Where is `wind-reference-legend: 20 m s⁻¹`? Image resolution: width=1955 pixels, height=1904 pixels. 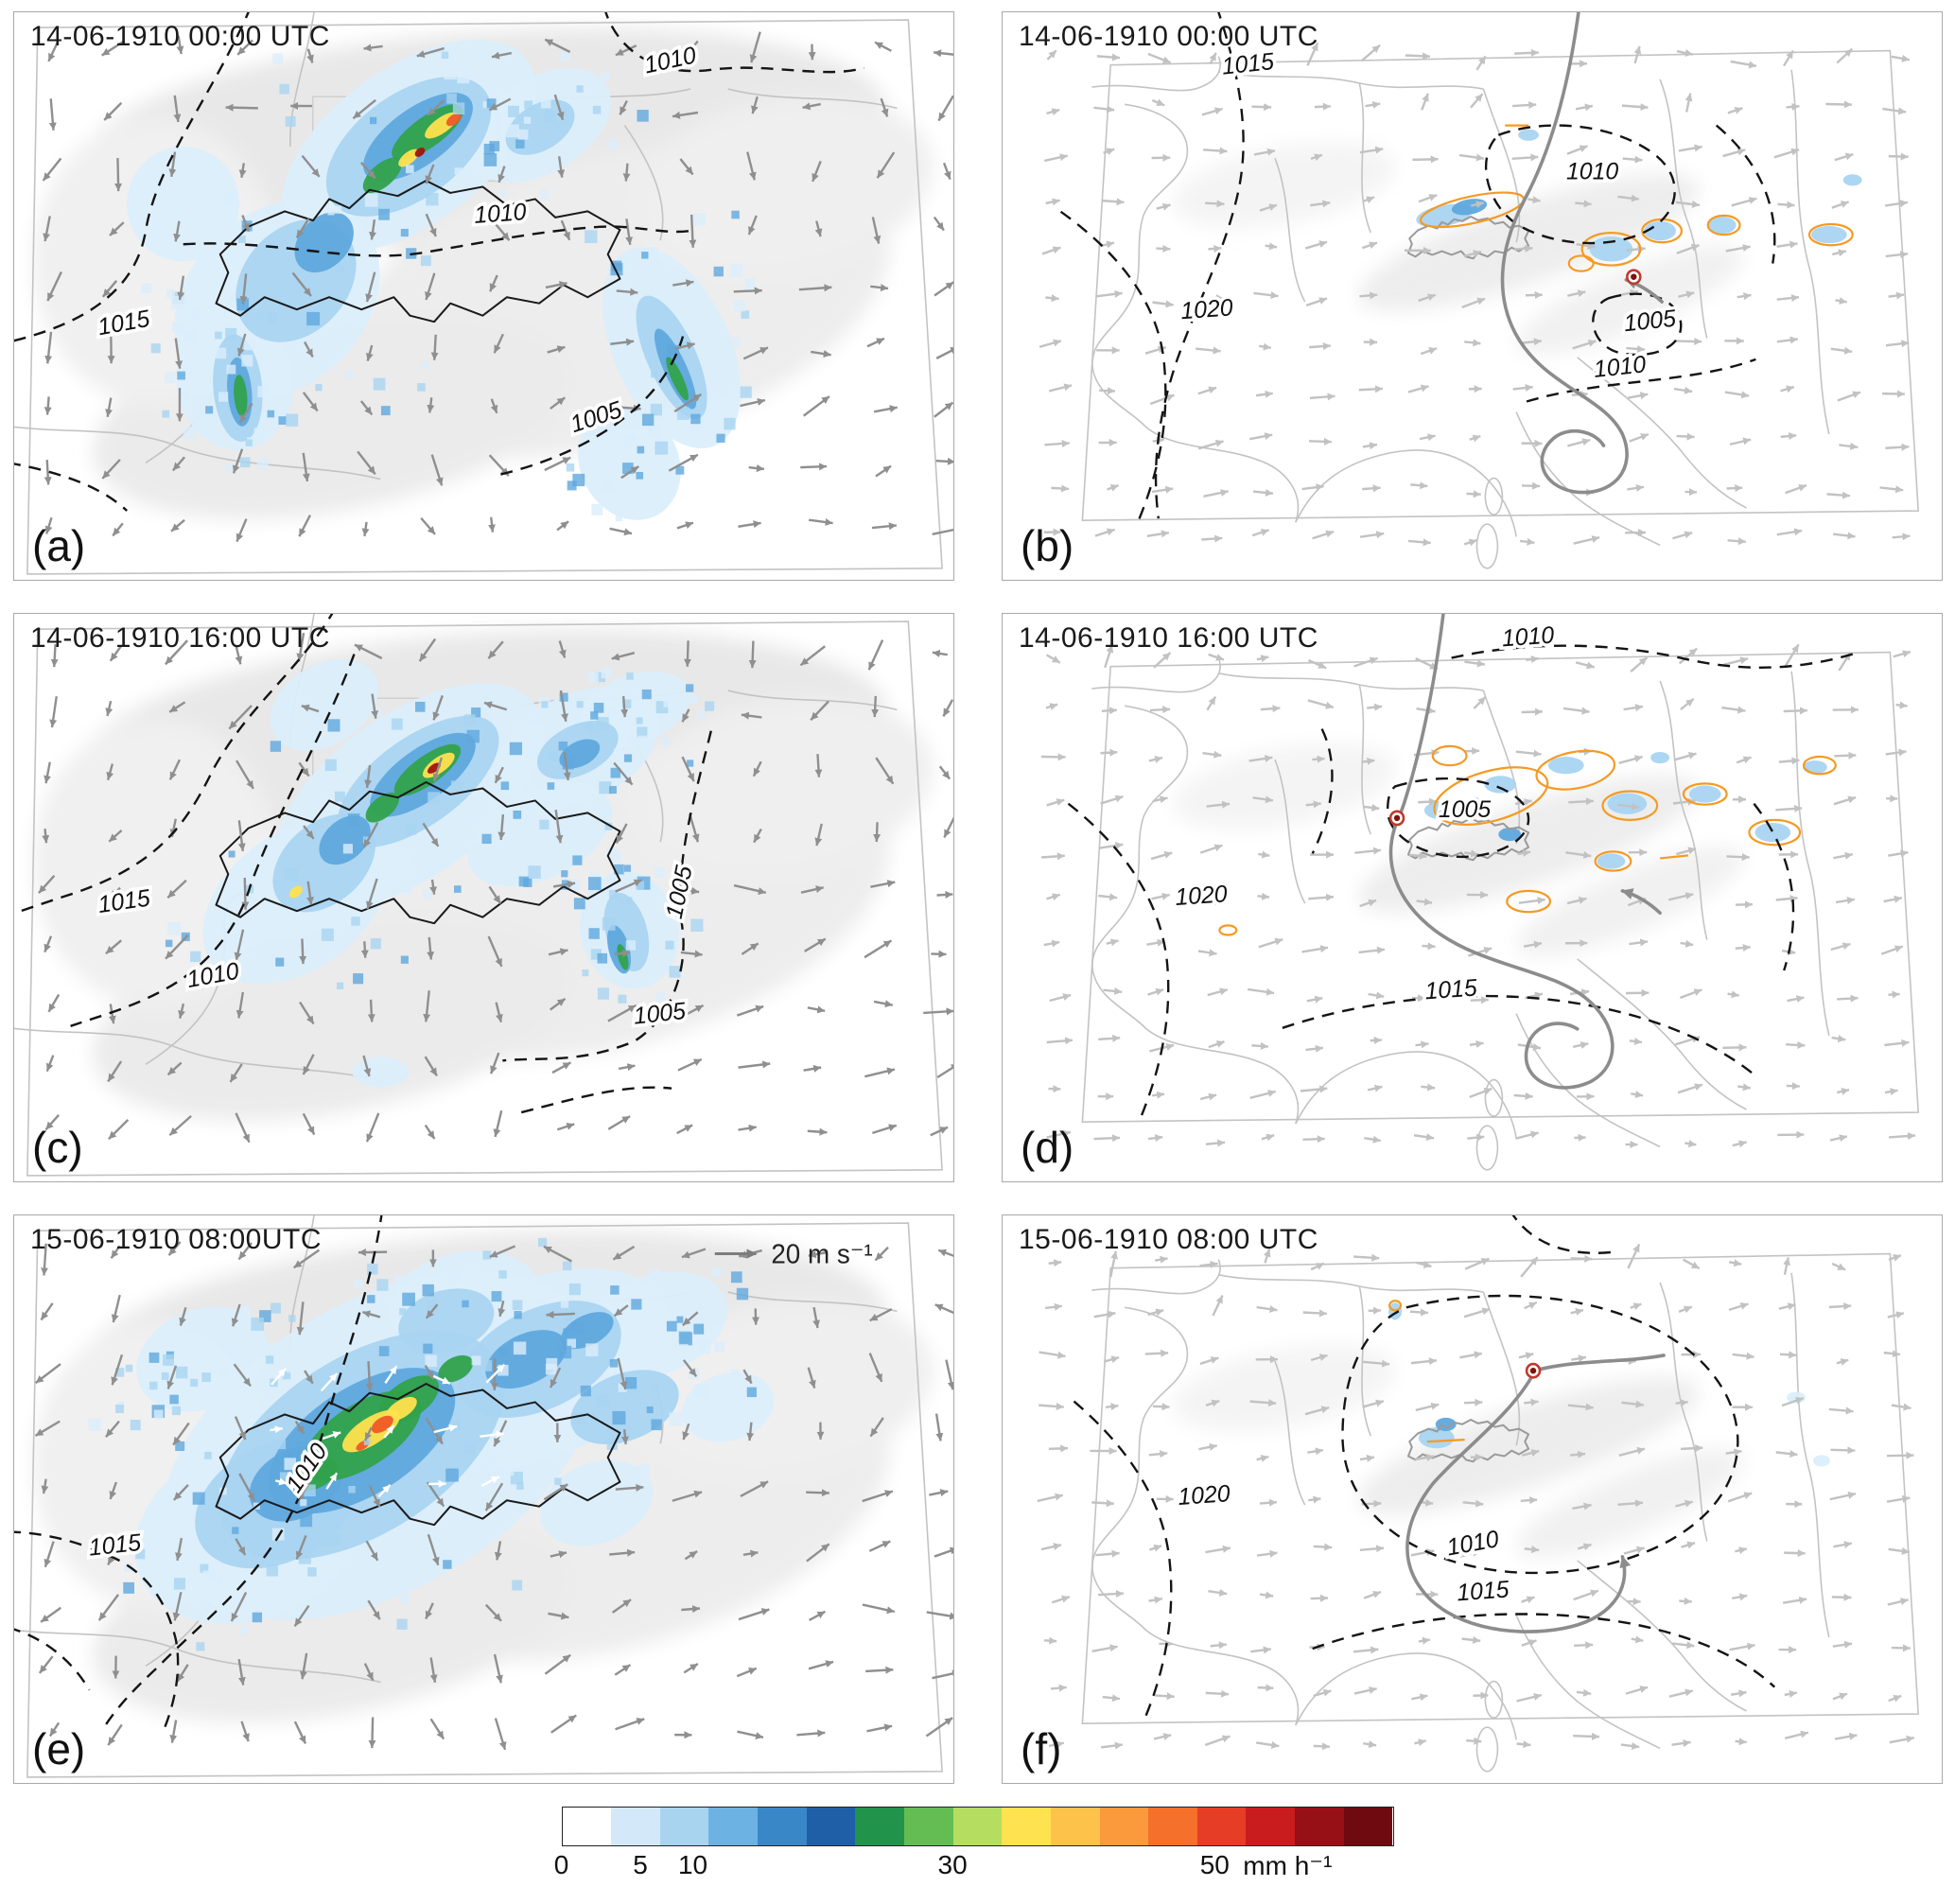
wind-reference-legend: 20 m s⁻¹ is located at coordinates (794, 1254).